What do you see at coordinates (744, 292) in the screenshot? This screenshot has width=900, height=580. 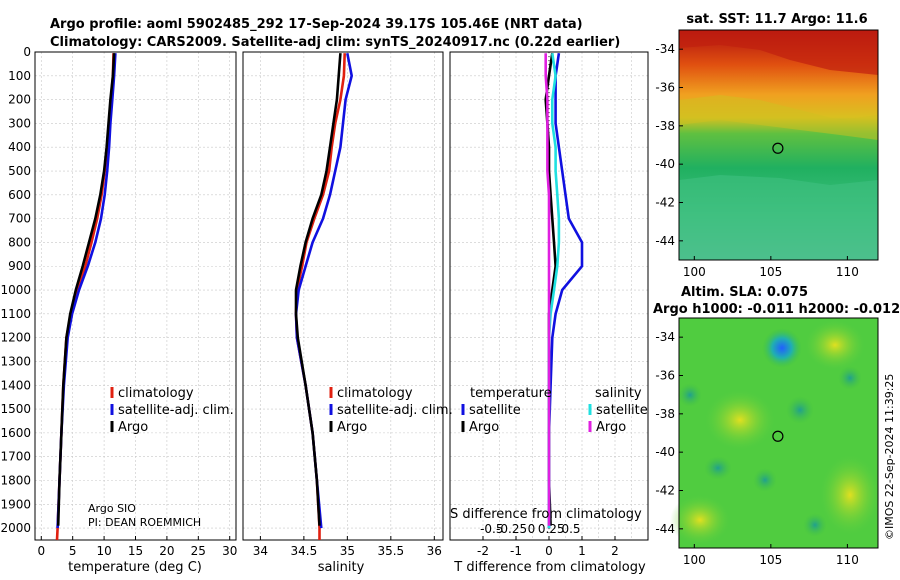 I see `sla-map-title: Altim. SLA: 0.075` at bounding box center [744, 292].